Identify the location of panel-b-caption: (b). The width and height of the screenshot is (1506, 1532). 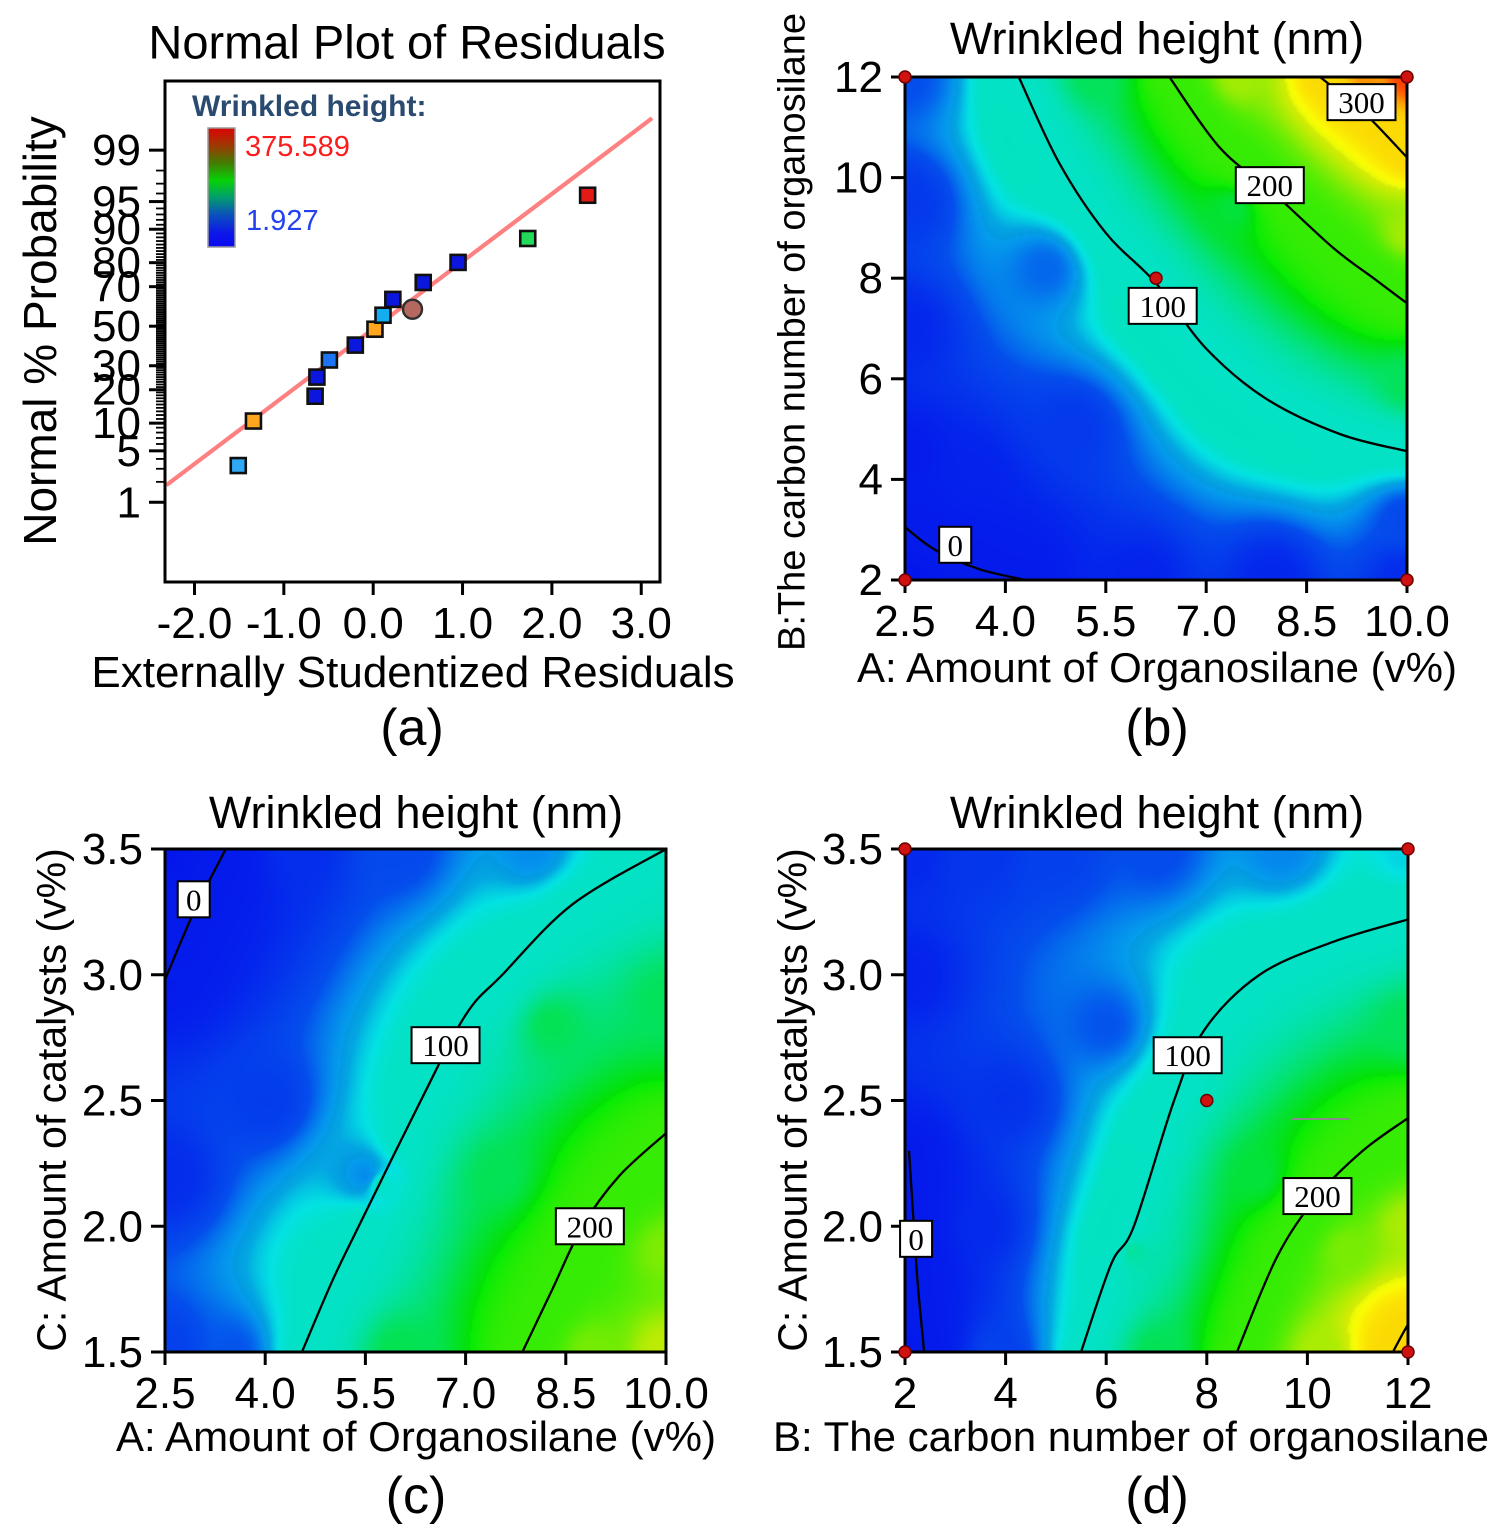
(1157, 728).